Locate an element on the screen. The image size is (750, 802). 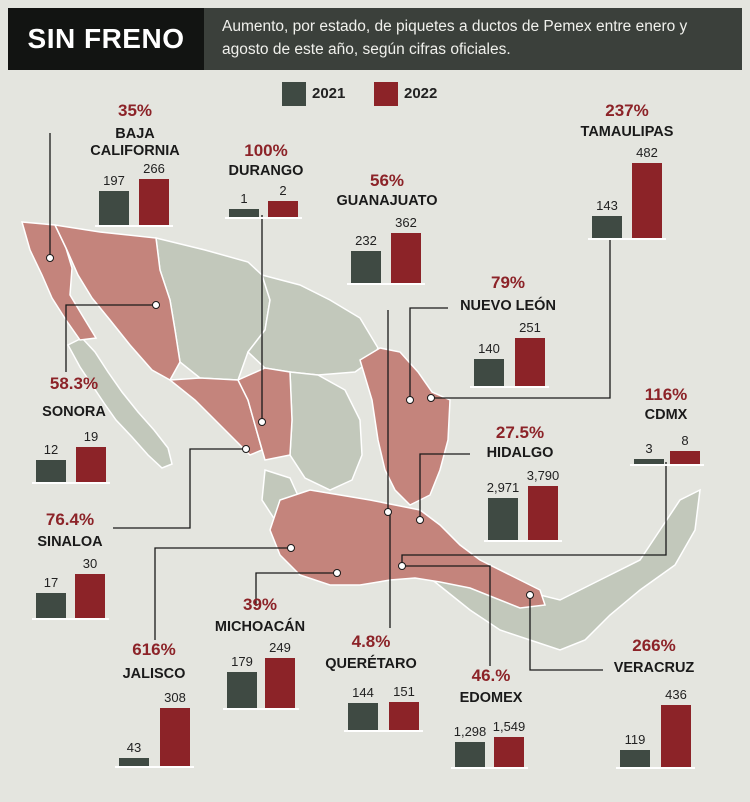
bar-2022-cdmx is located at coordinates (685, 457).